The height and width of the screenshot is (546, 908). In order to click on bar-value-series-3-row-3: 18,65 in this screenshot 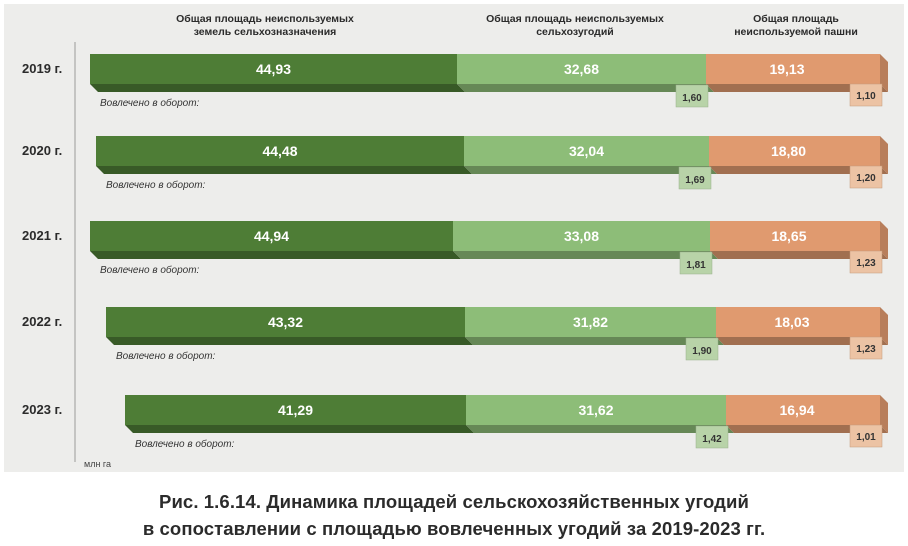, I will do `click(788, 236)`.